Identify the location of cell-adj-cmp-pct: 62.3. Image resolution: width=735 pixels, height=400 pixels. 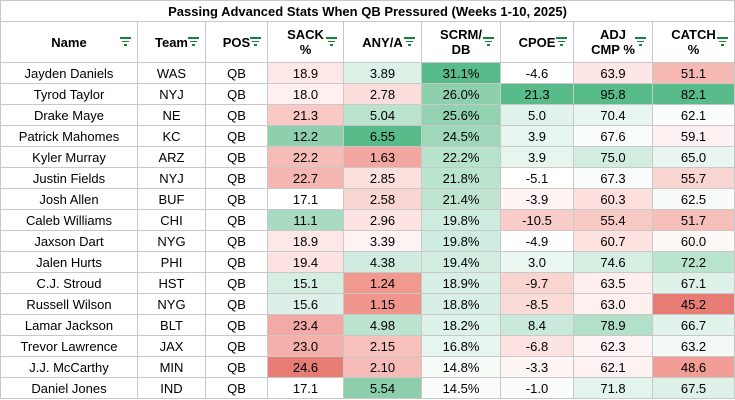
(613, 346).